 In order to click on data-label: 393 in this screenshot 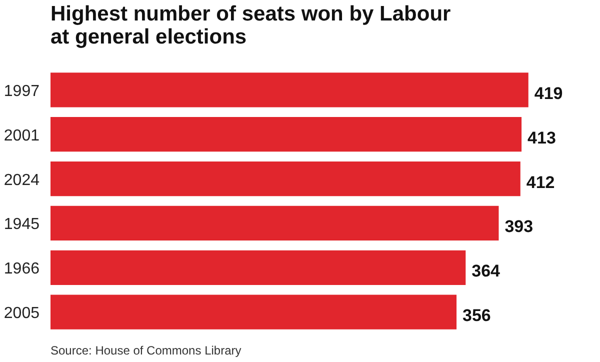, I will do `click(519, 226)`.